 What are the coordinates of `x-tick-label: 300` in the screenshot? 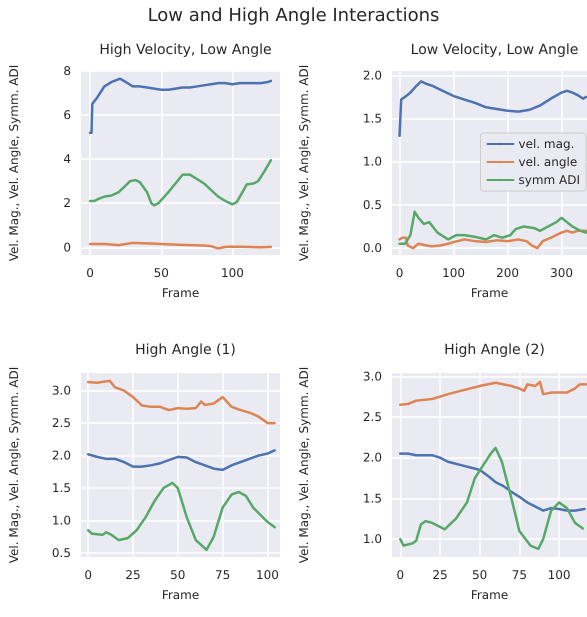 It's located at (562, 273).